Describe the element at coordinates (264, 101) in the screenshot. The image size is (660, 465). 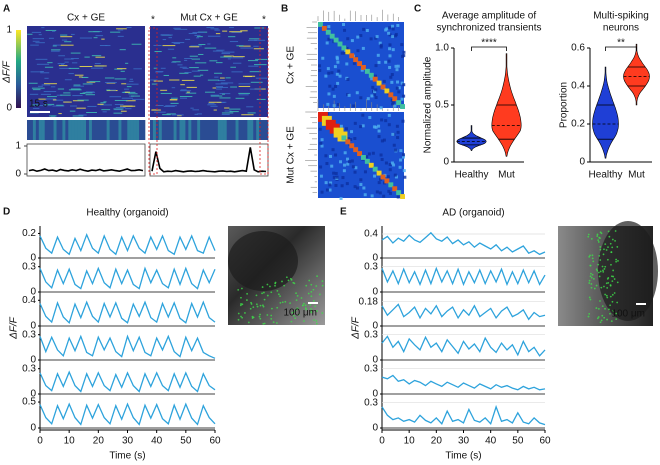
I see `annotation-box` at that location.